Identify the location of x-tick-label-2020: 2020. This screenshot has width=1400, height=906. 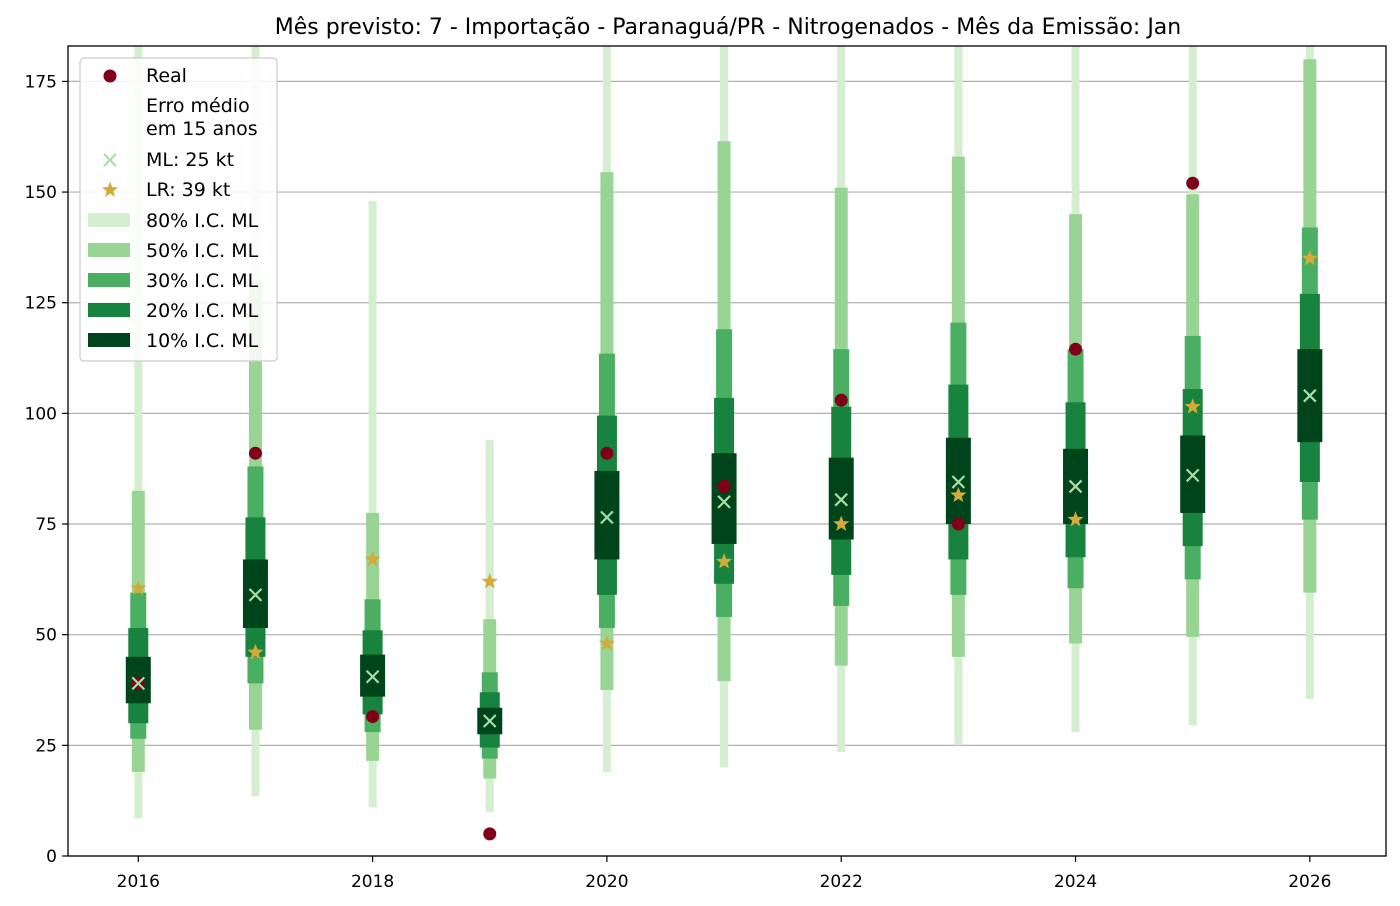
(606, 882).